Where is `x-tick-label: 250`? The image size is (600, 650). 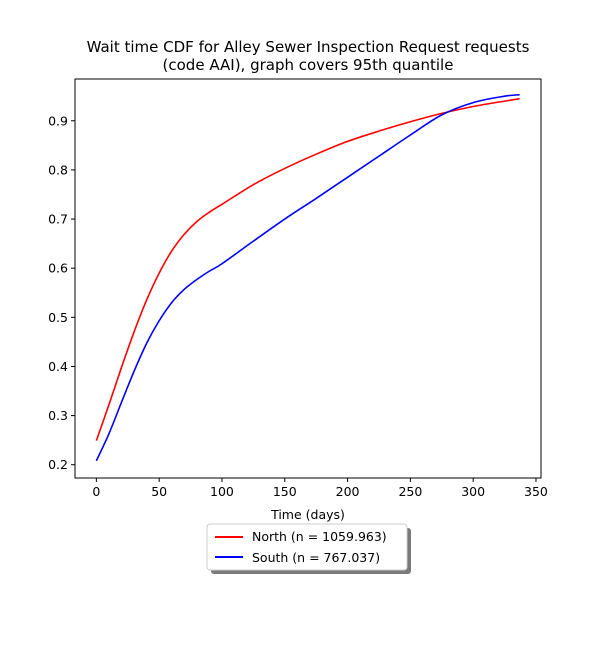
x-tick-label: 250 is located at coordinates (410, 491).